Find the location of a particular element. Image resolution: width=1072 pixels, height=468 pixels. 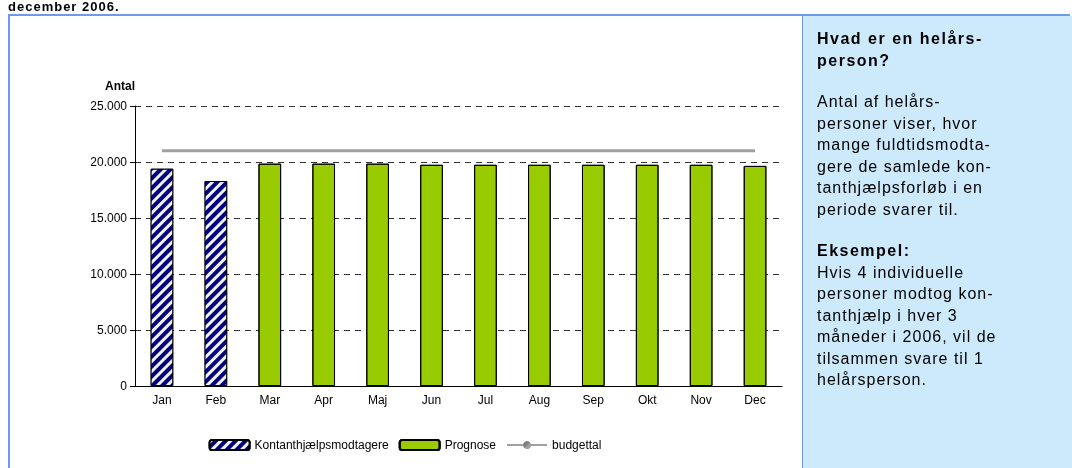

y-tick-label: 10.000 is located at coordinates (109, 274).